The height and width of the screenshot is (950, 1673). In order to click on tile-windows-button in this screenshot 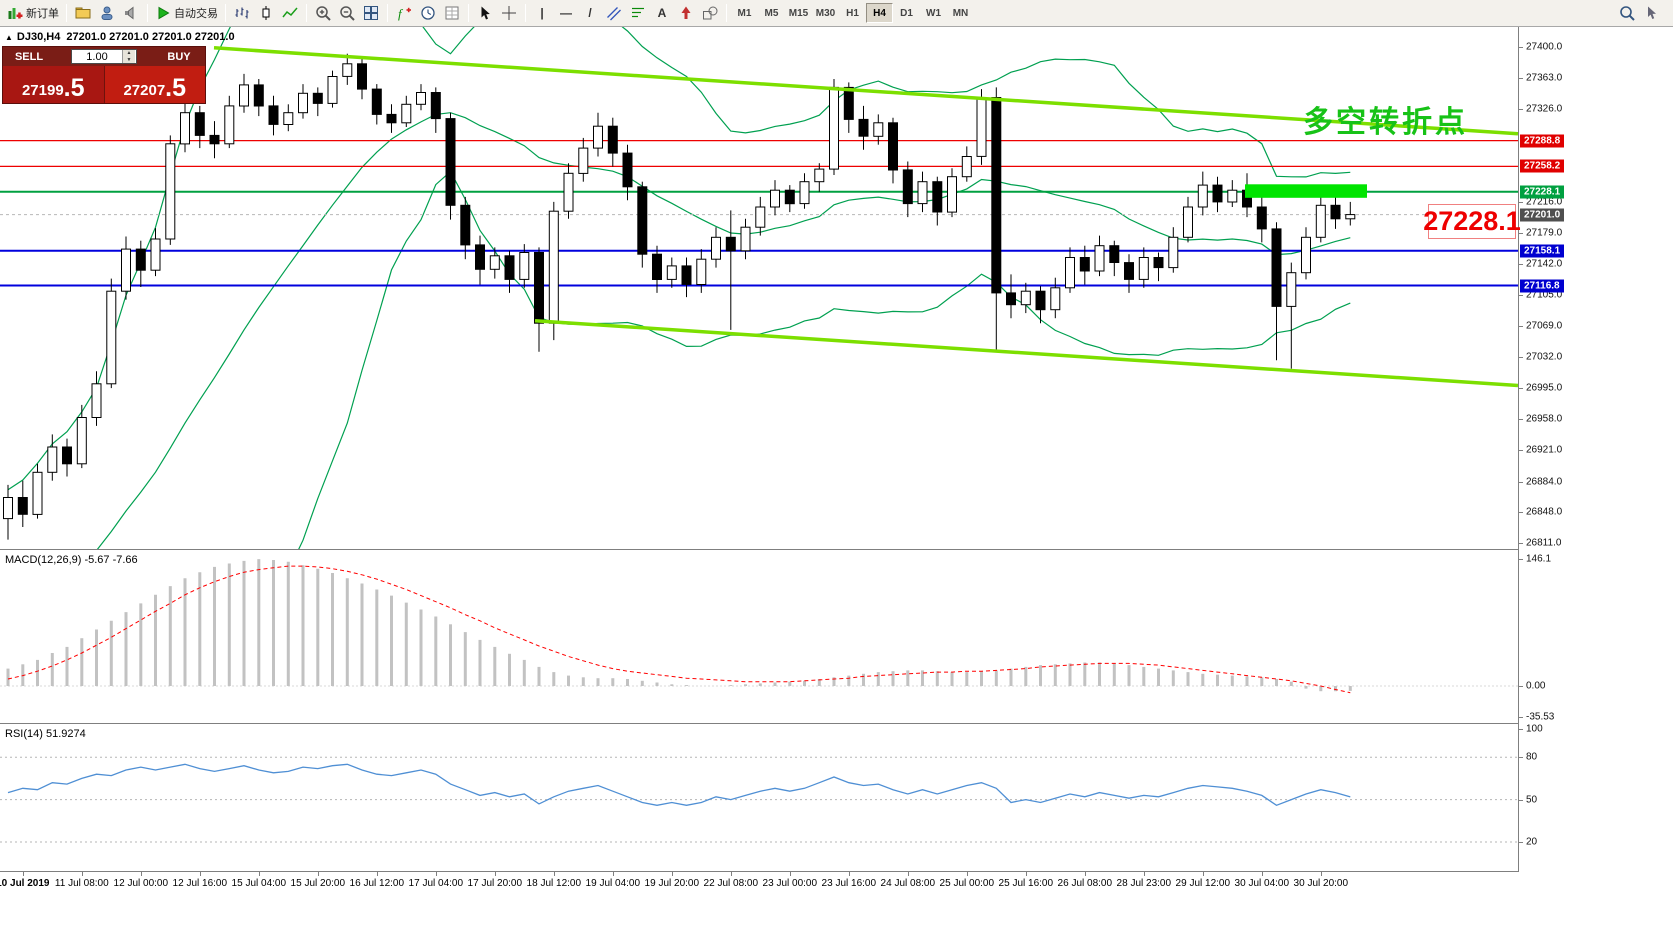, I will do `click(371, 13)`.